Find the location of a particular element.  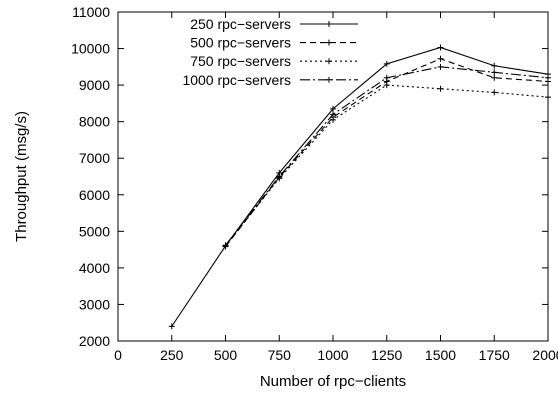

y-axis-label: Throughput (msg/s) is located at coordinates (21, 176).